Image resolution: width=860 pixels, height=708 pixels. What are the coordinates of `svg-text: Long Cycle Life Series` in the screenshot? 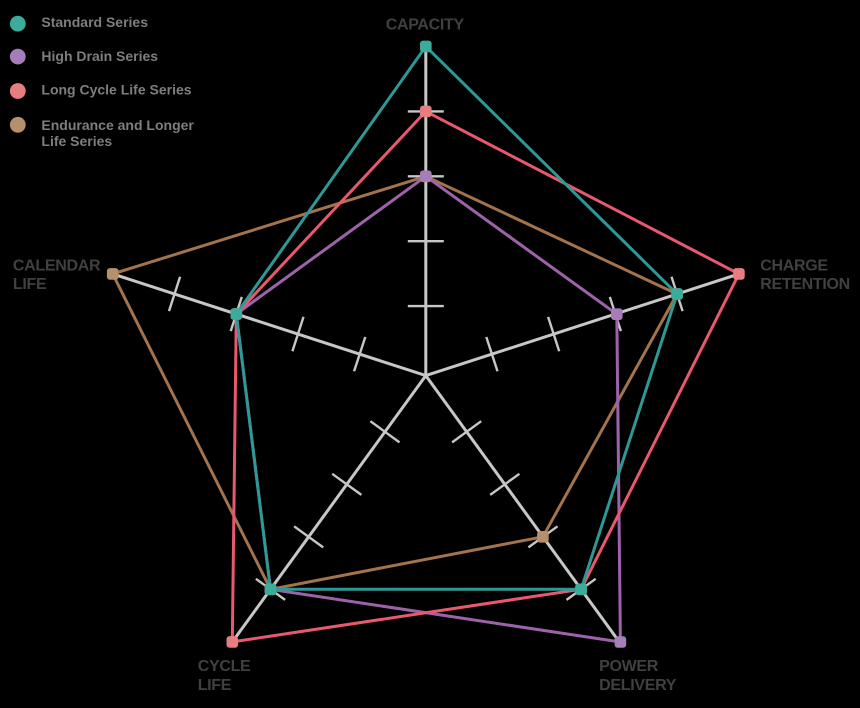 It's located at (116, 89).